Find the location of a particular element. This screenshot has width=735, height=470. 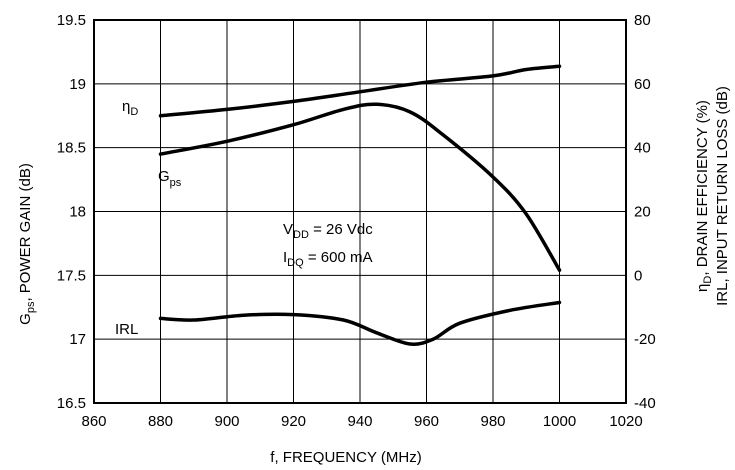

series-label-eta-sub: D is located at coordinates (134, 112).